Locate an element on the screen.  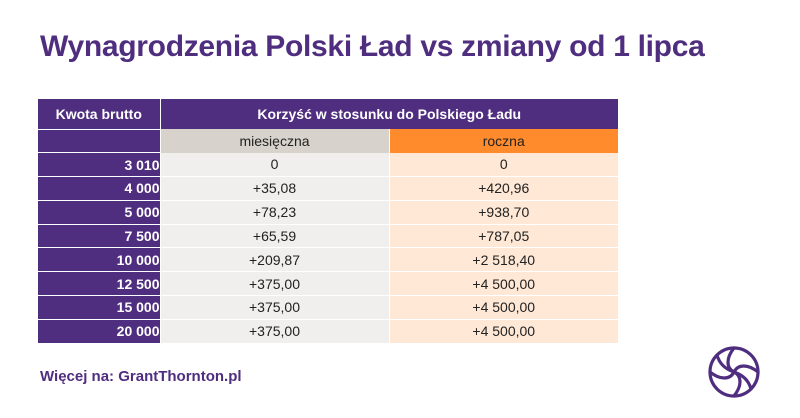
table-row: 5 000 +78,23 +938,70 is located at coordinates (328, 212).